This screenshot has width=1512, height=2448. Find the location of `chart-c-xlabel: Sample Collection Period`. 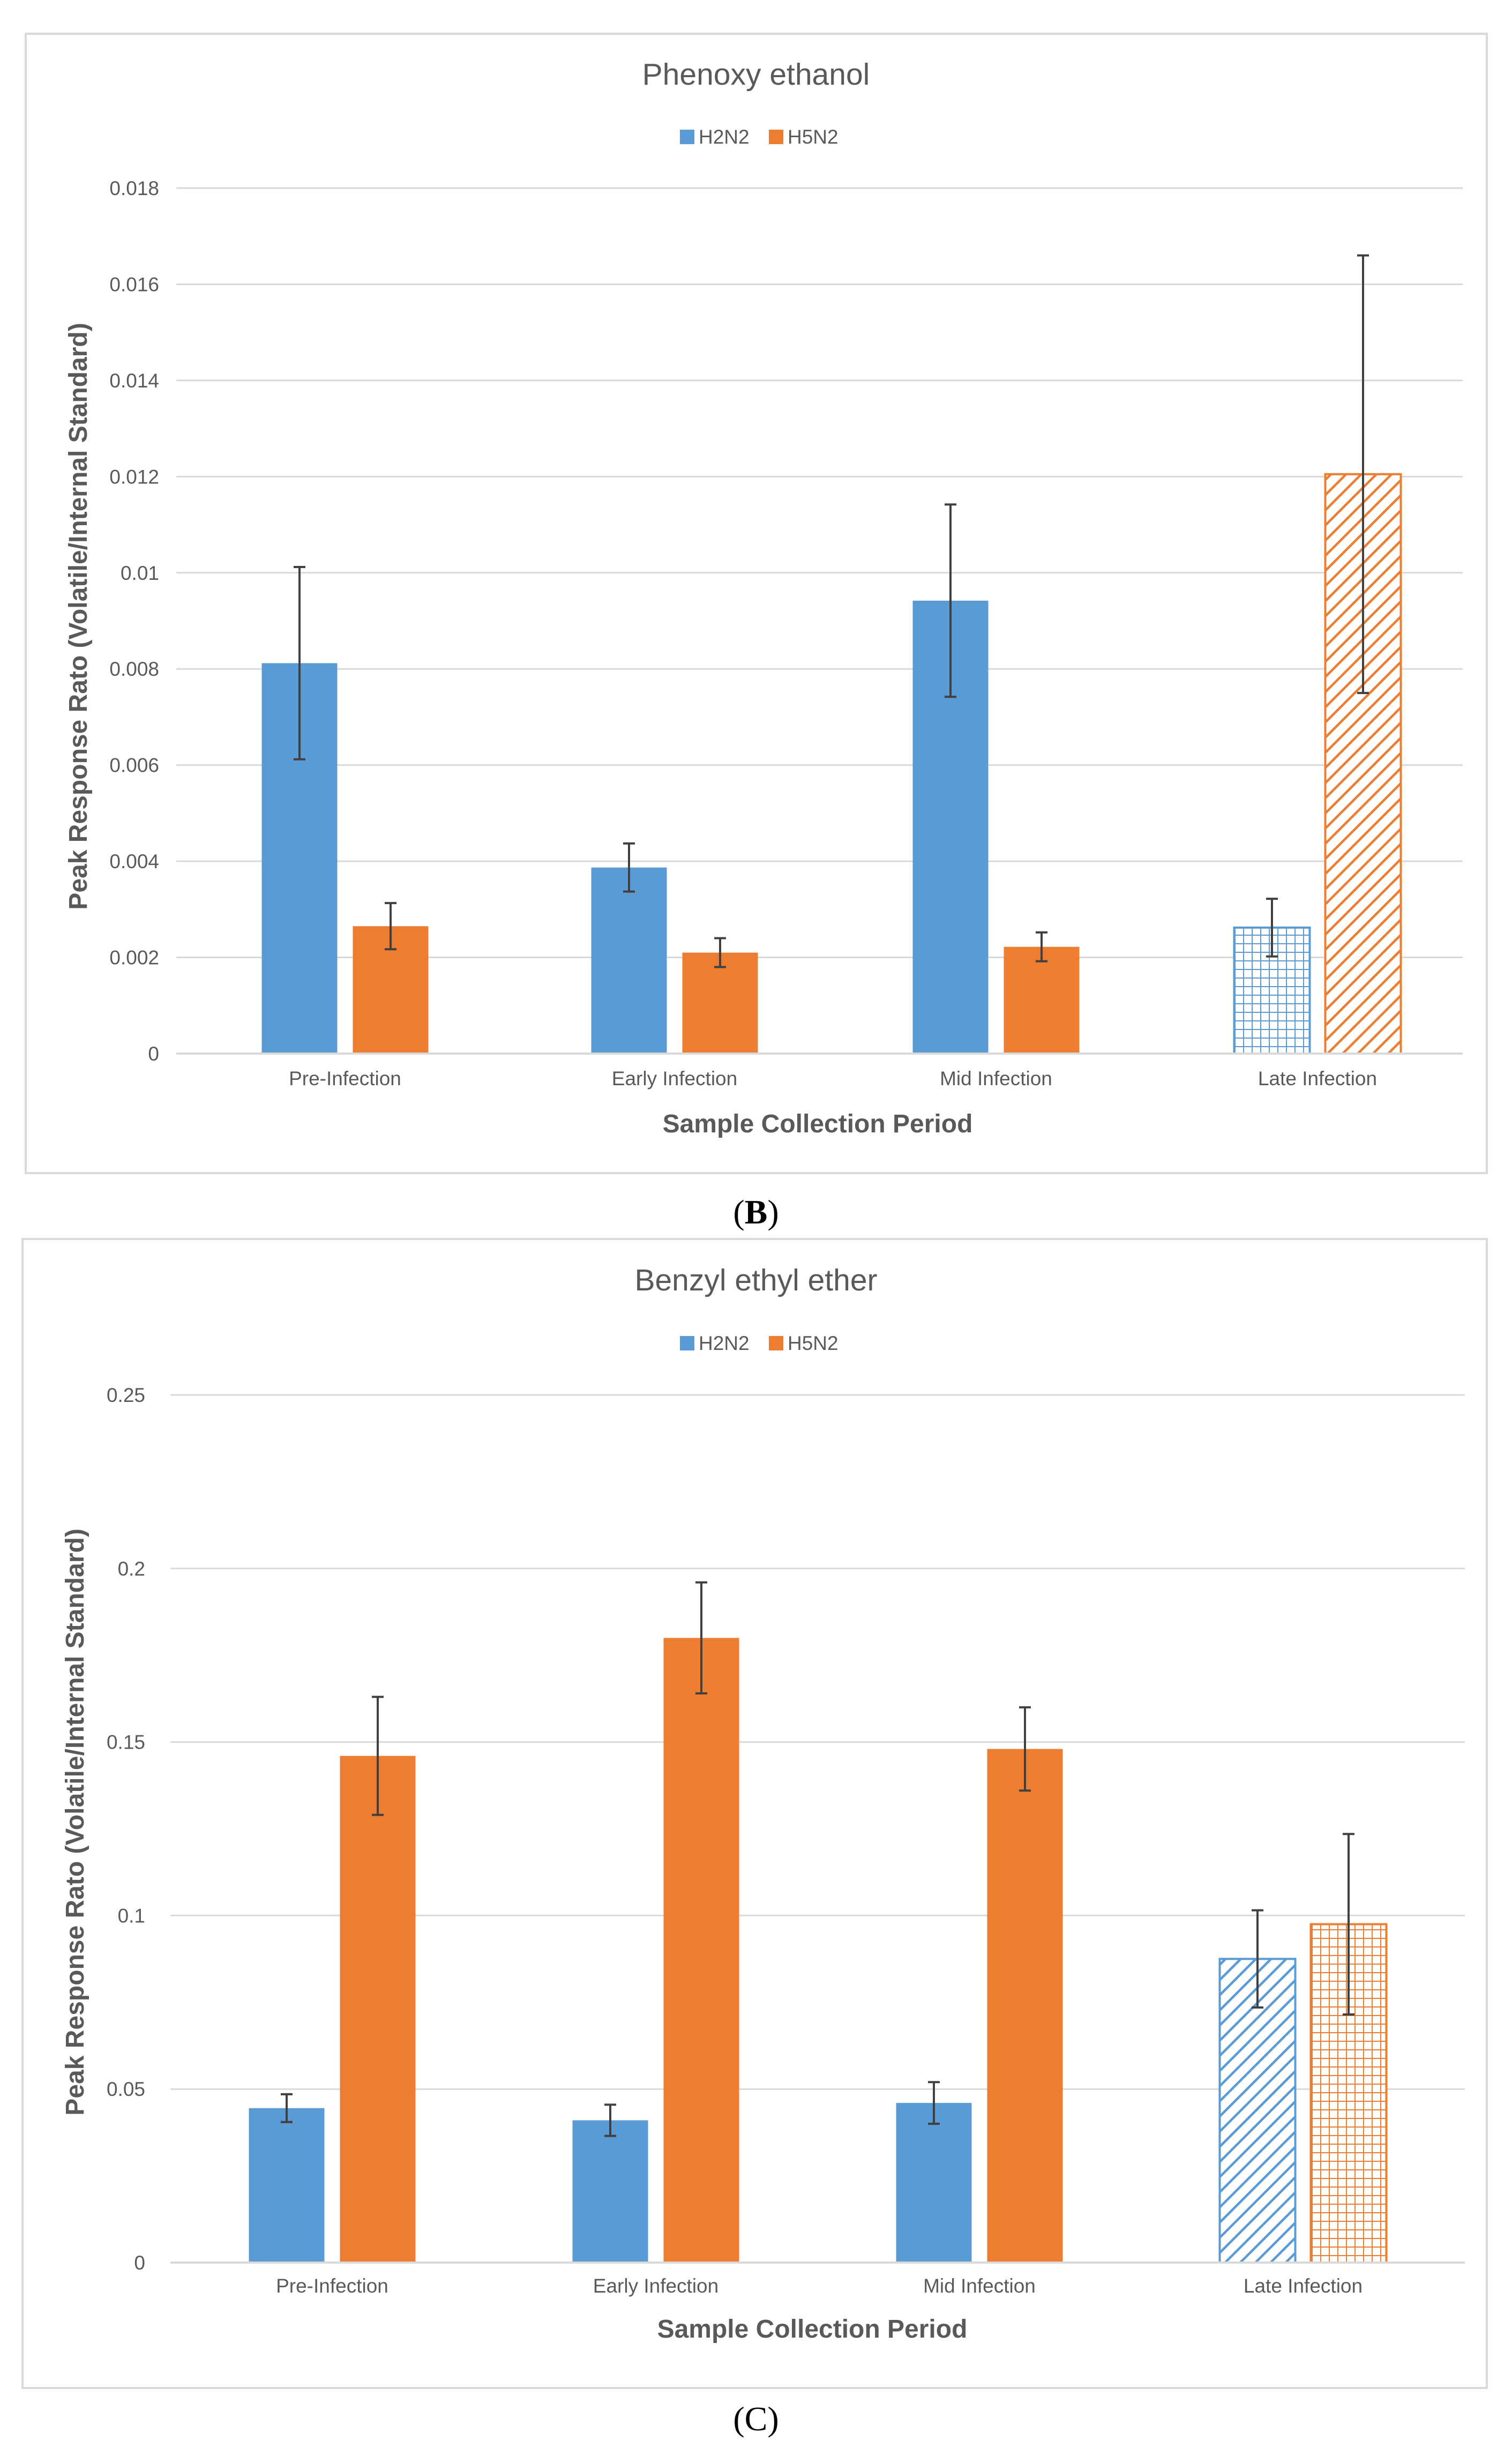

chart-c-xlabel: Sample Collection Period is located at coordinates (812, 2329).